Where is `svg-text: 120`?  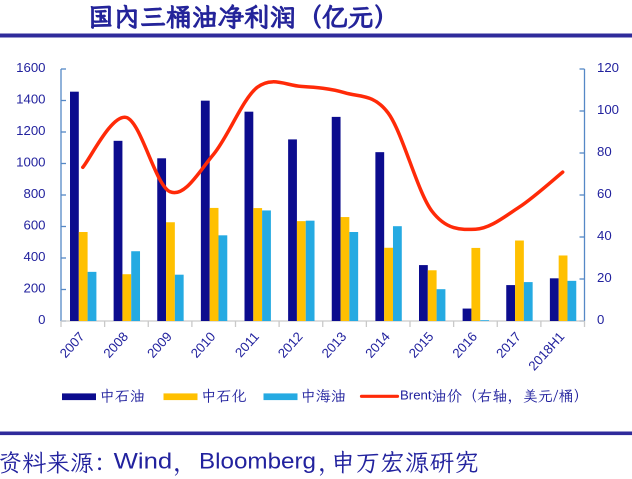 svg-text: 120 is located at coordinates (608, 67).